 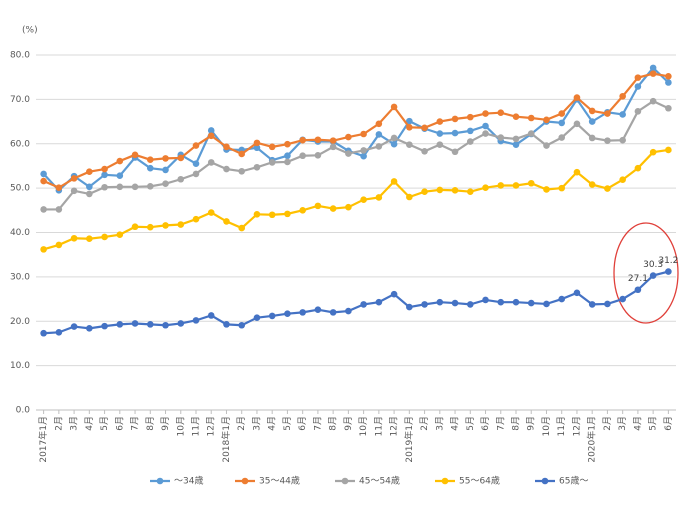 What do you see at coordinates (637, 423) in the screenshot?
I see `x-tick-label: 4月` at bounding box center [637, 423].